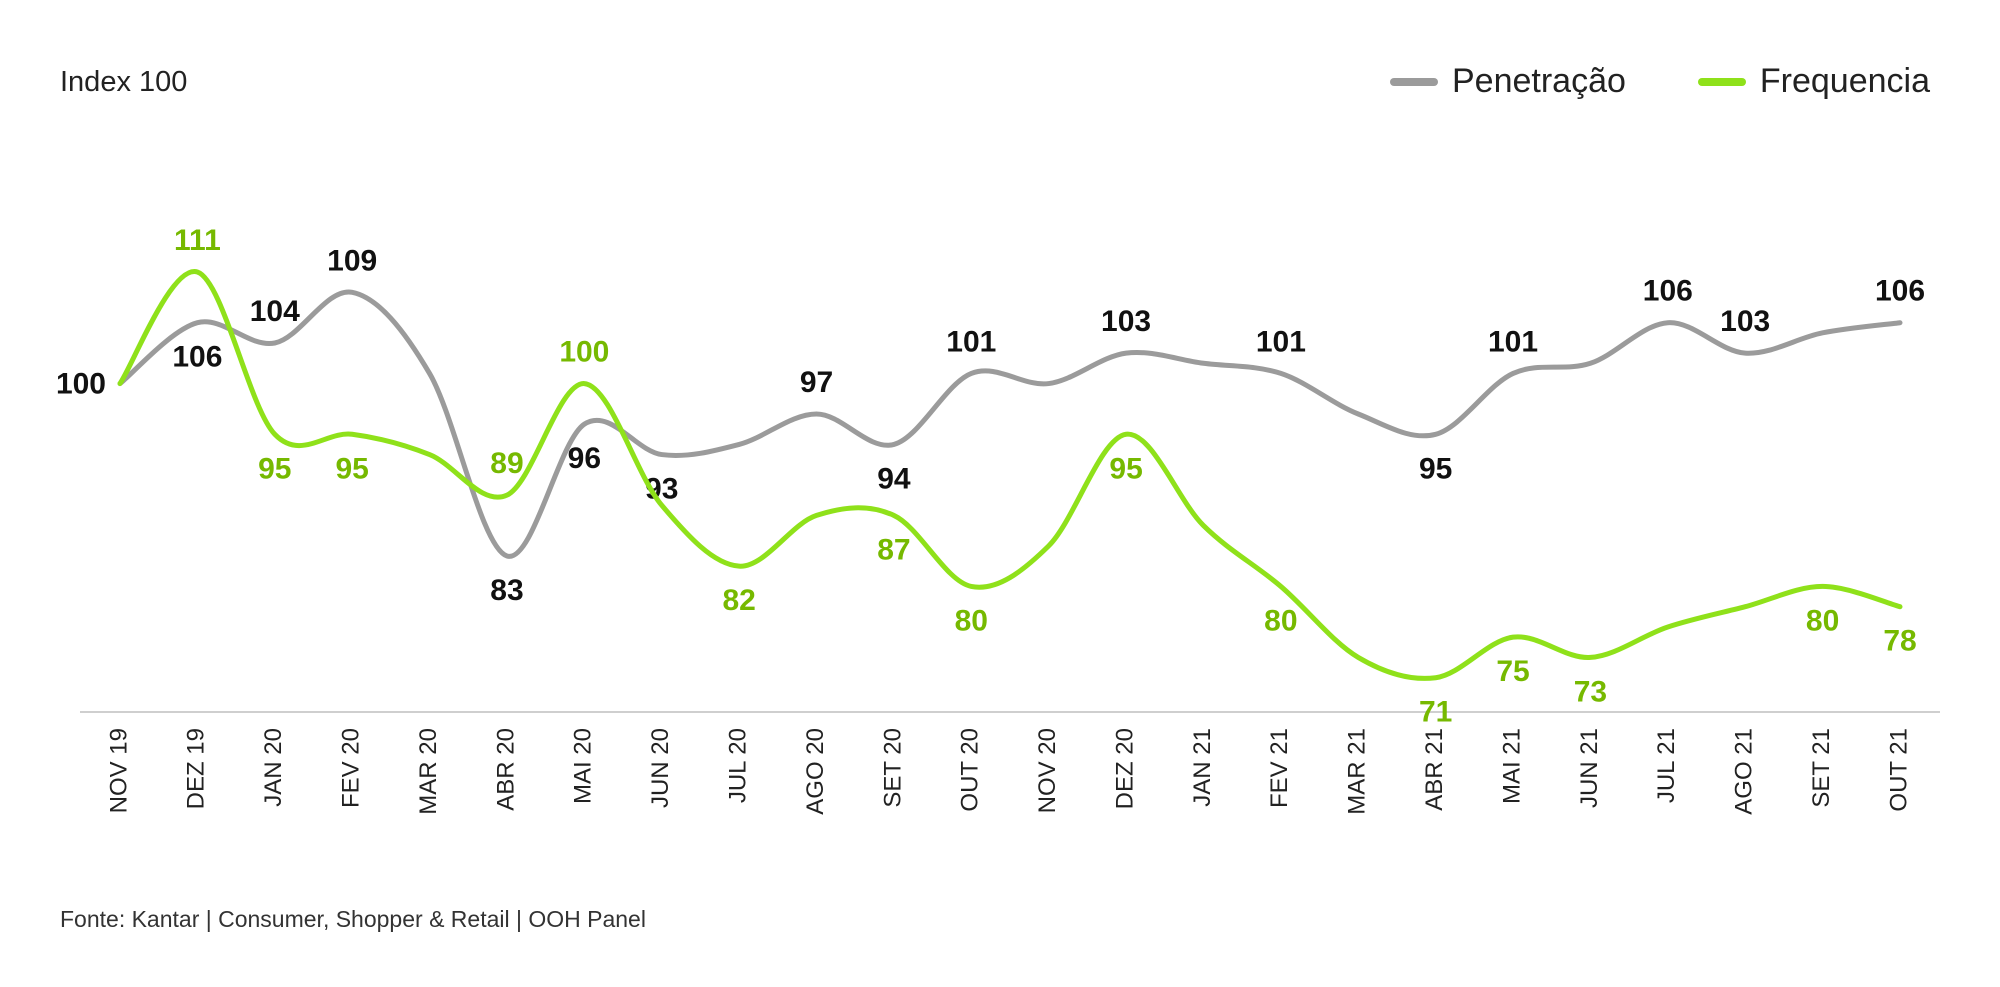 This screenshot has width=2000, height=987. I want to click on x-tick-label: MAI 20, so click(583, 766).